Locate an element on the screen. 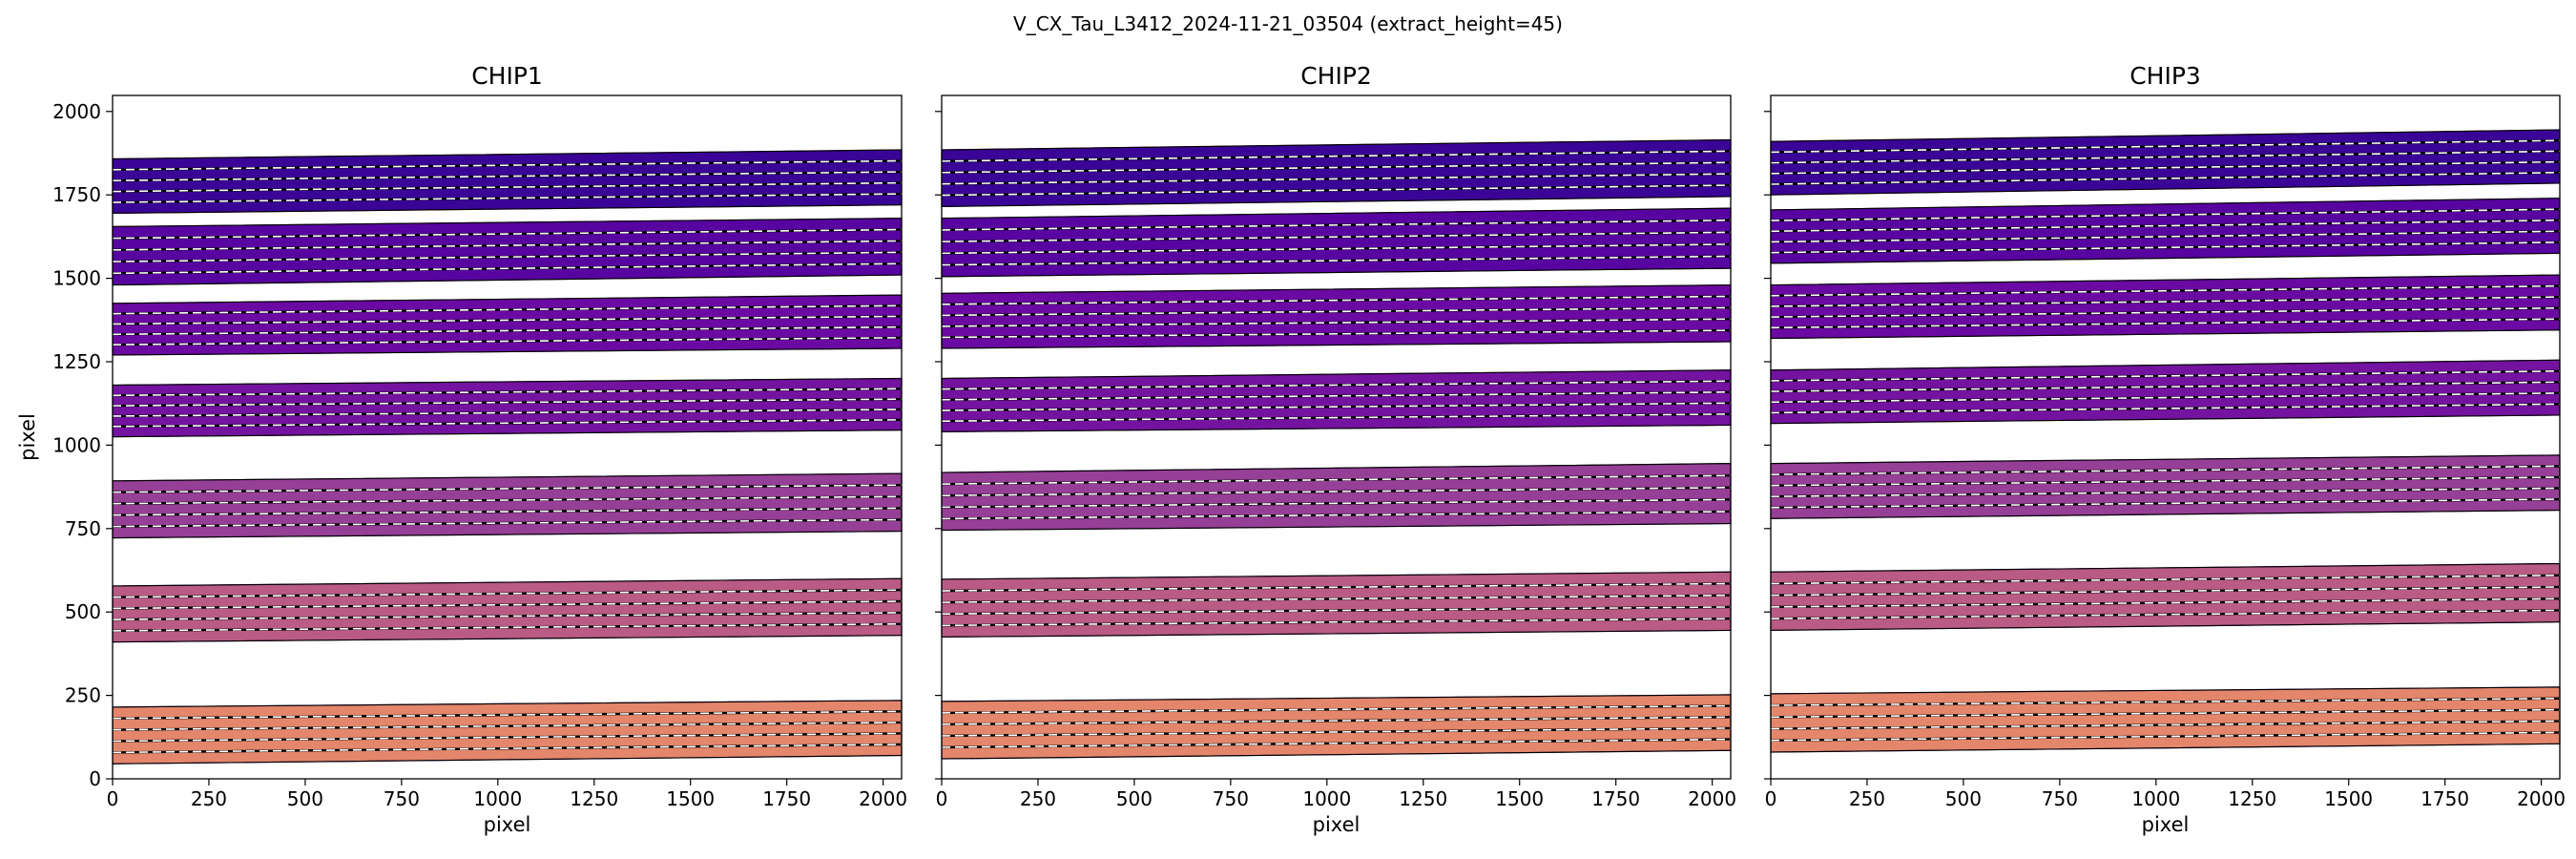 This screenshot has width=2576, height=859. y-tick-label: 500 is located at coordinates (83, 611).